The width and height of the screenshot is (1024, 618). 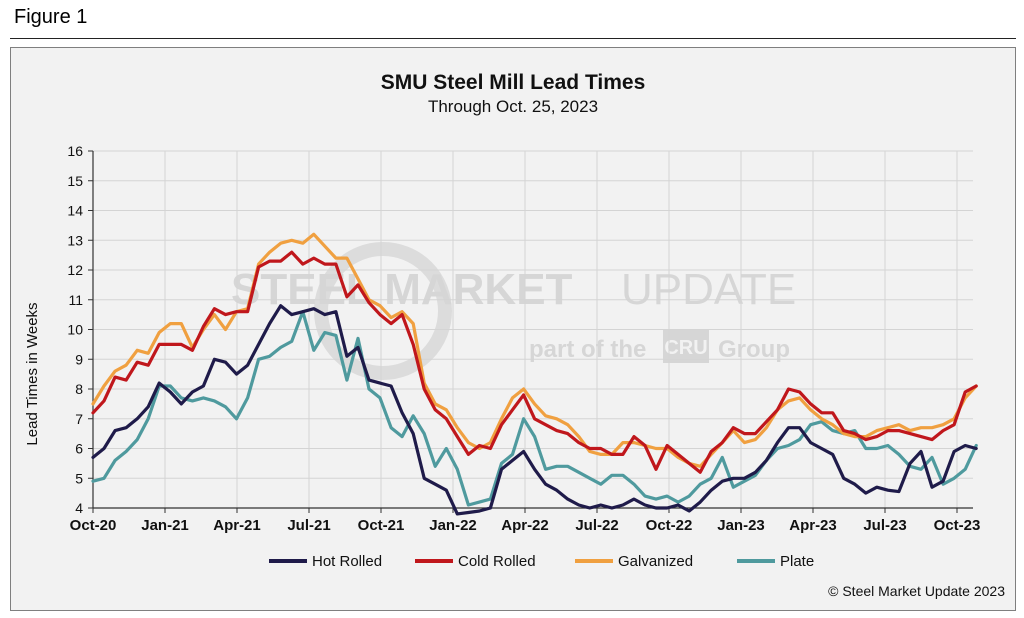 What do you see at coordinates (741, 525) in the screenshot?
I see `x-tick-label: Jan-23` at bounding box center [741, 525].